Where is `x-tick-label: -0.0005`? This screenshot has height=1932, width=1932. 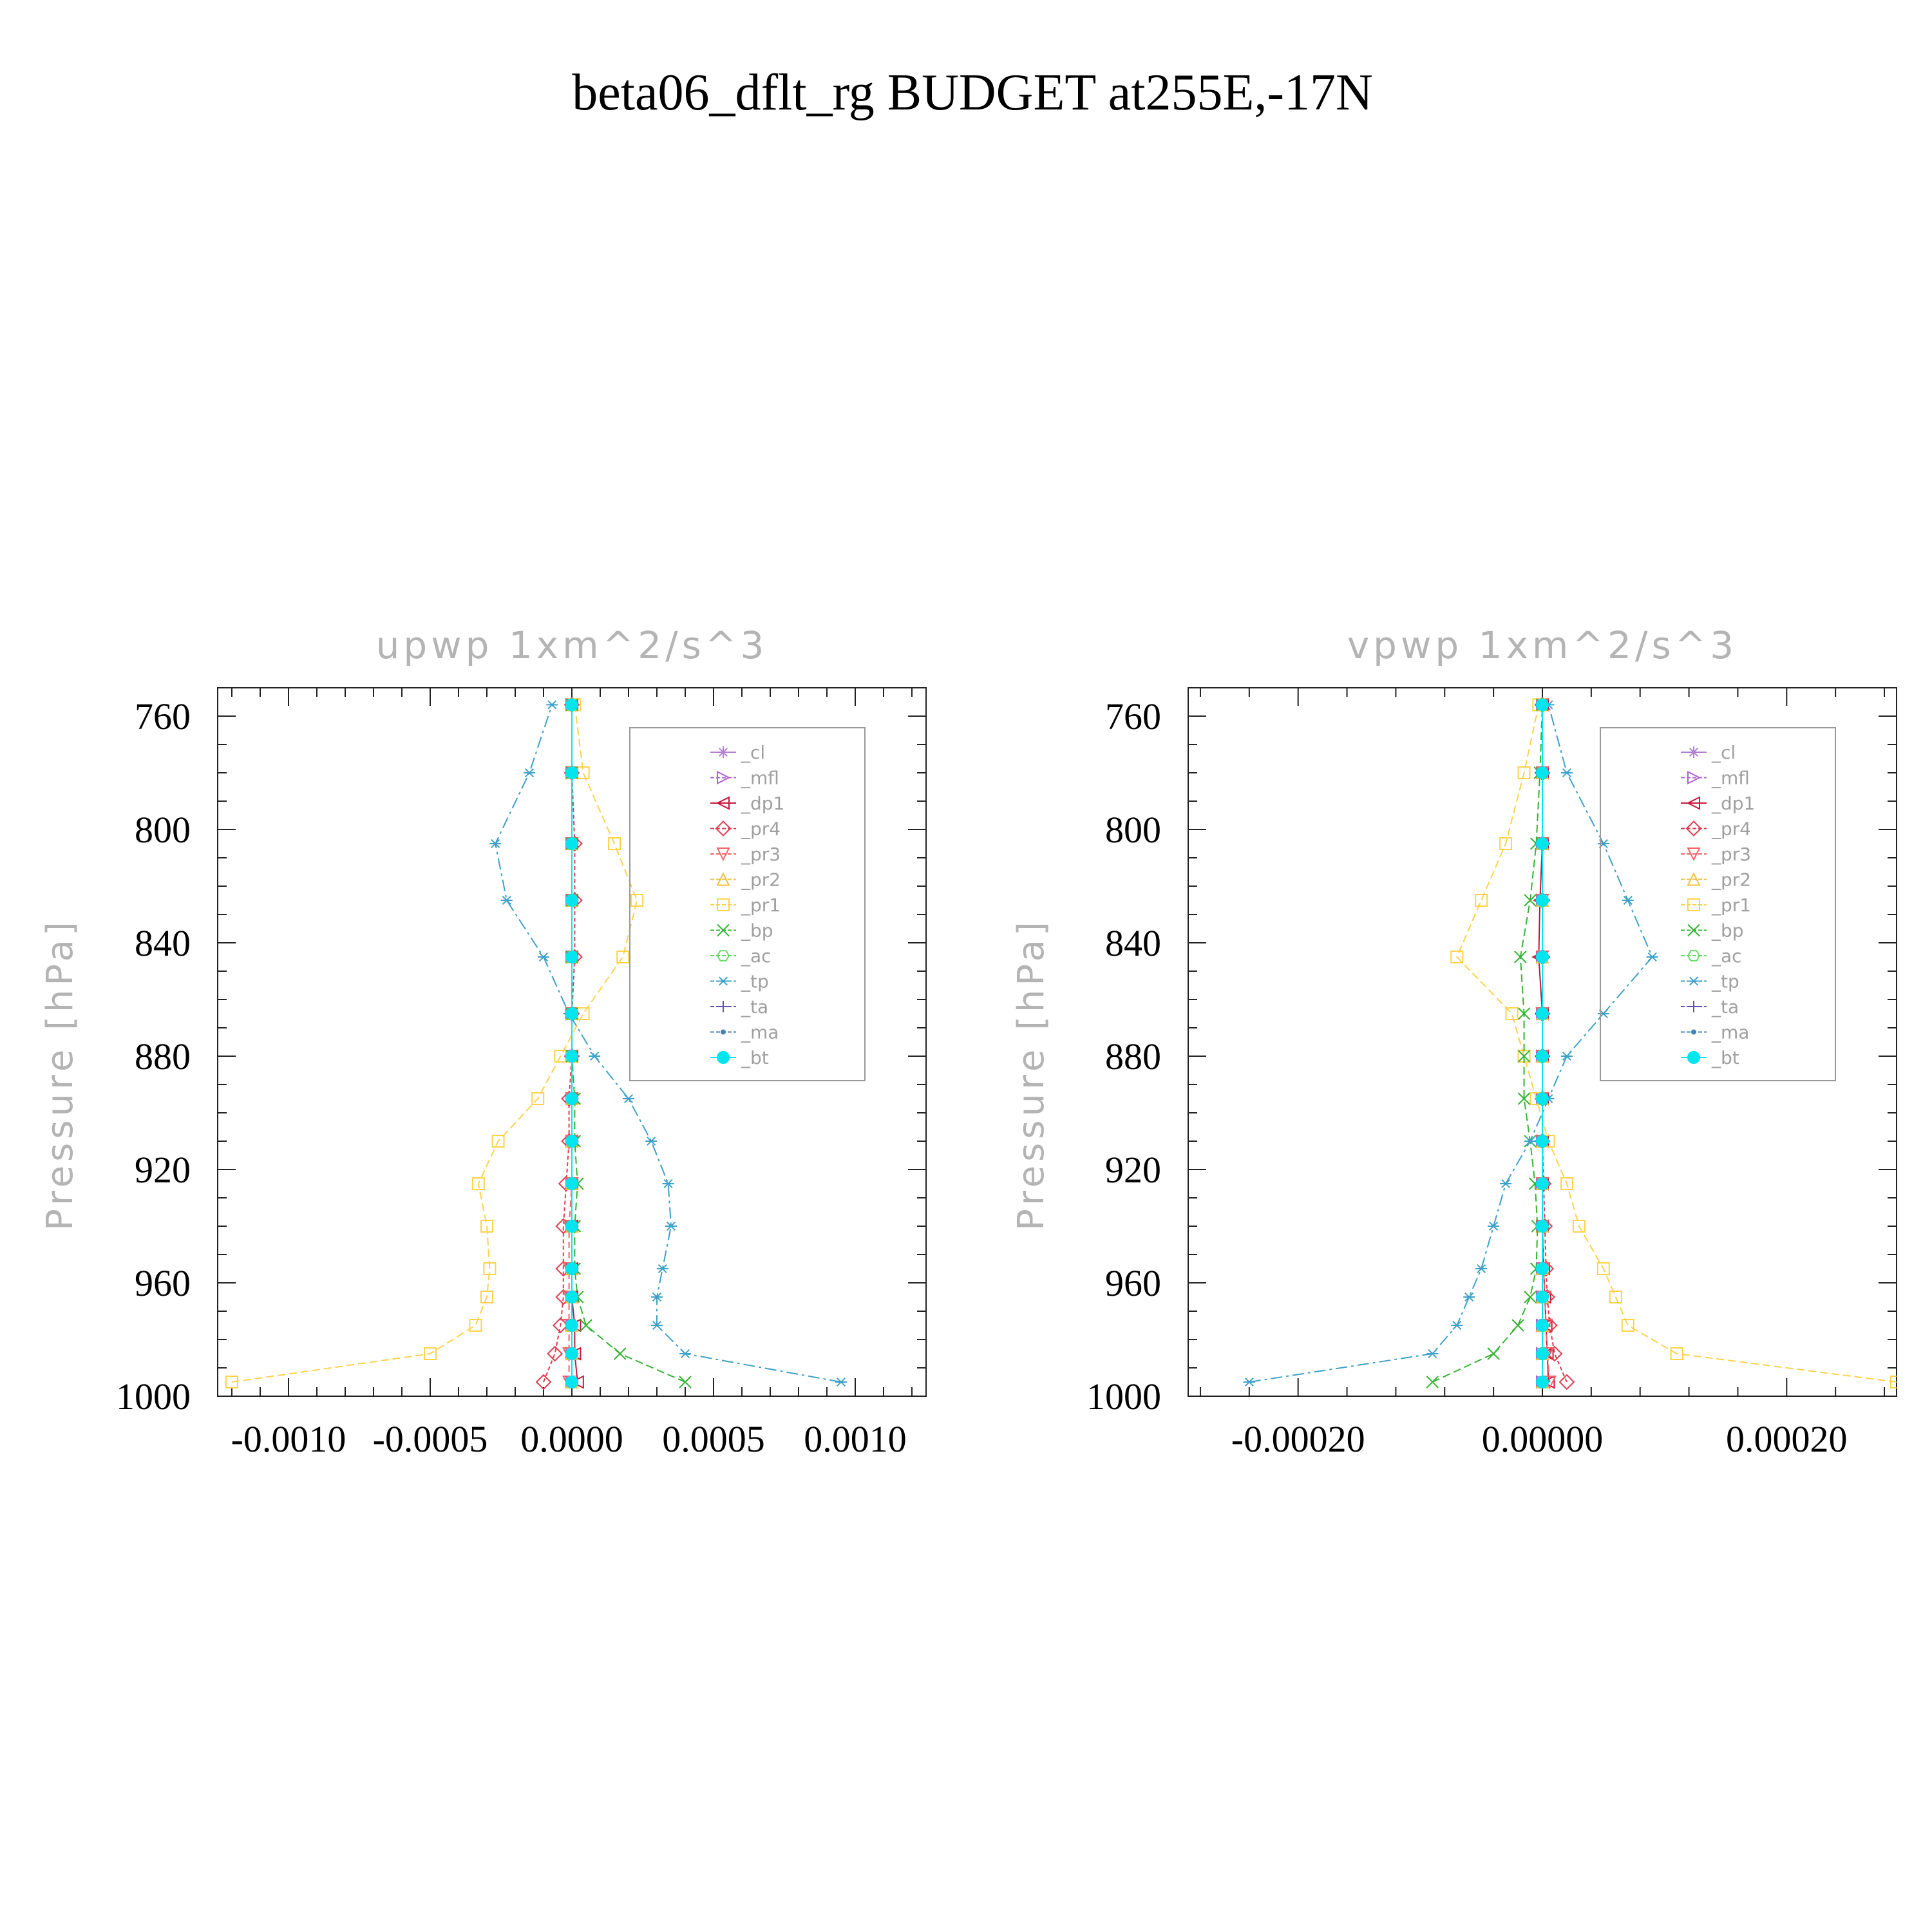 x-tick-label: -0.0005 is located at coordinates (431, 1439).